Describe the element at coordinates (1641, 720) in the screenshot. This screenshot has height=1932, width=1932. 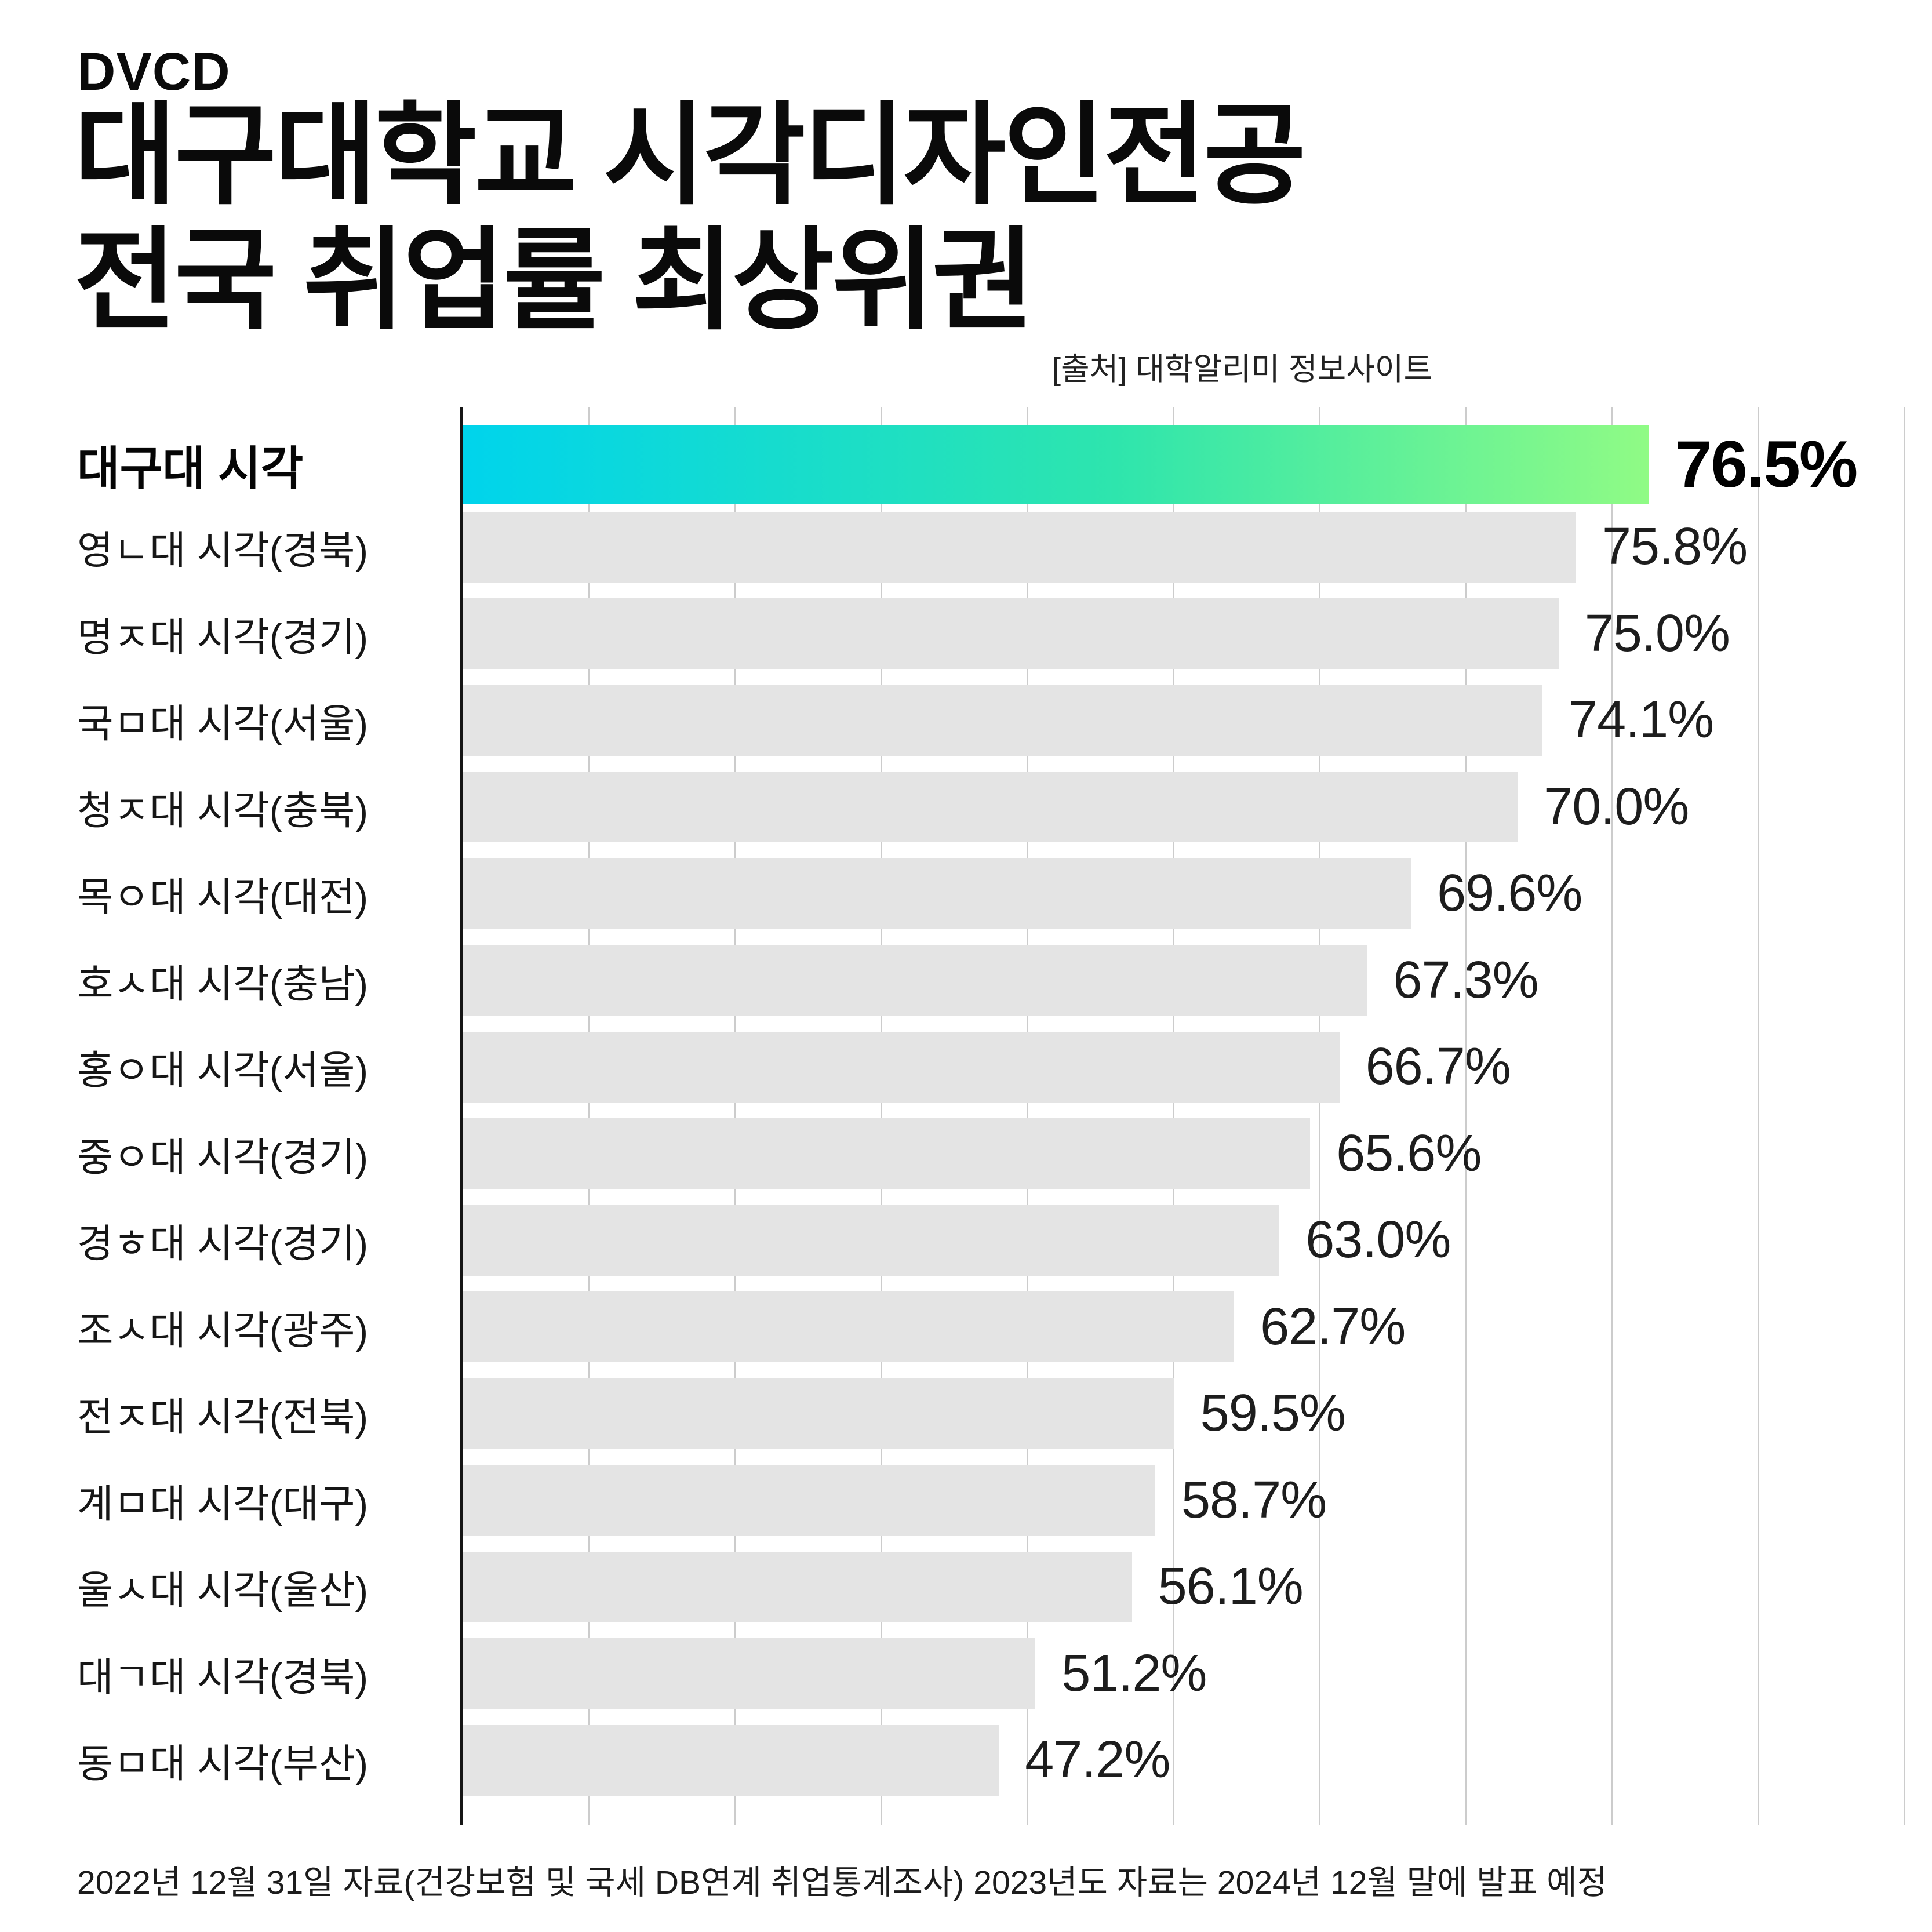
I see `value-label: 74.1%` at that location.